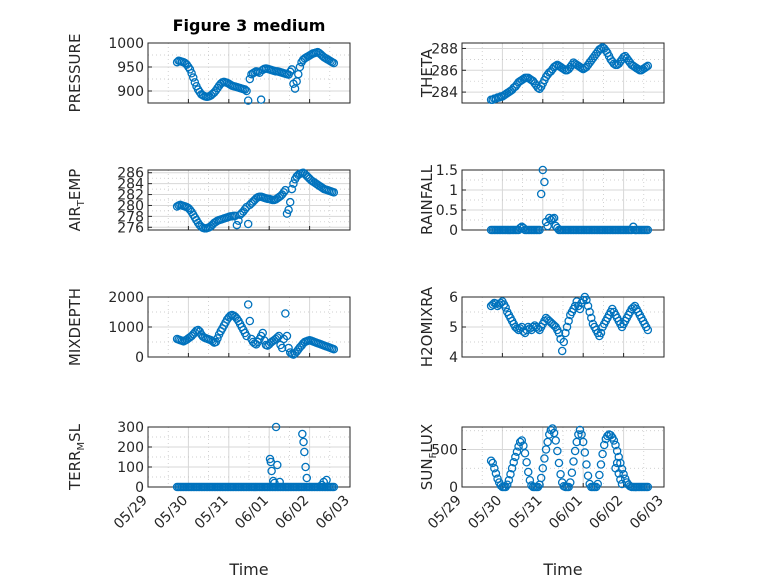  Describe the element at coordinates (447, 211) in the screenshot. I see `y-tick-label: 0.5` at that location.